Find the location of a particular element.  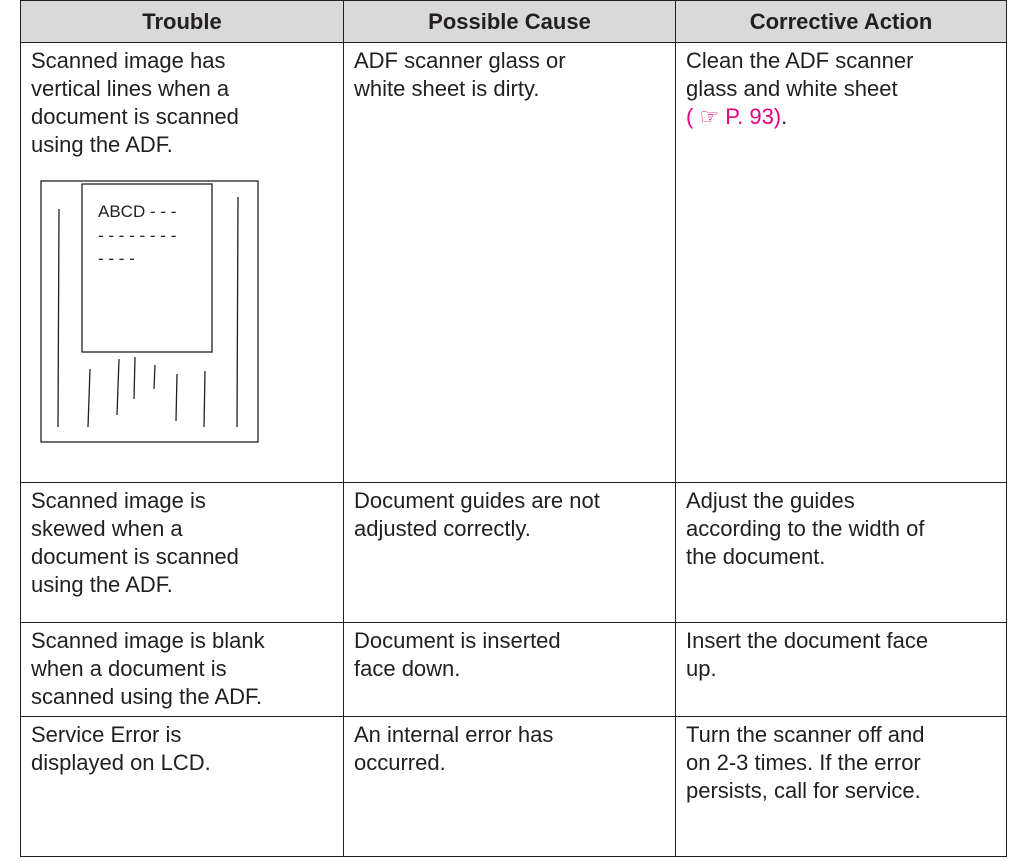

cell-line: displayed on LCD. is located at coordinates (121, 762).